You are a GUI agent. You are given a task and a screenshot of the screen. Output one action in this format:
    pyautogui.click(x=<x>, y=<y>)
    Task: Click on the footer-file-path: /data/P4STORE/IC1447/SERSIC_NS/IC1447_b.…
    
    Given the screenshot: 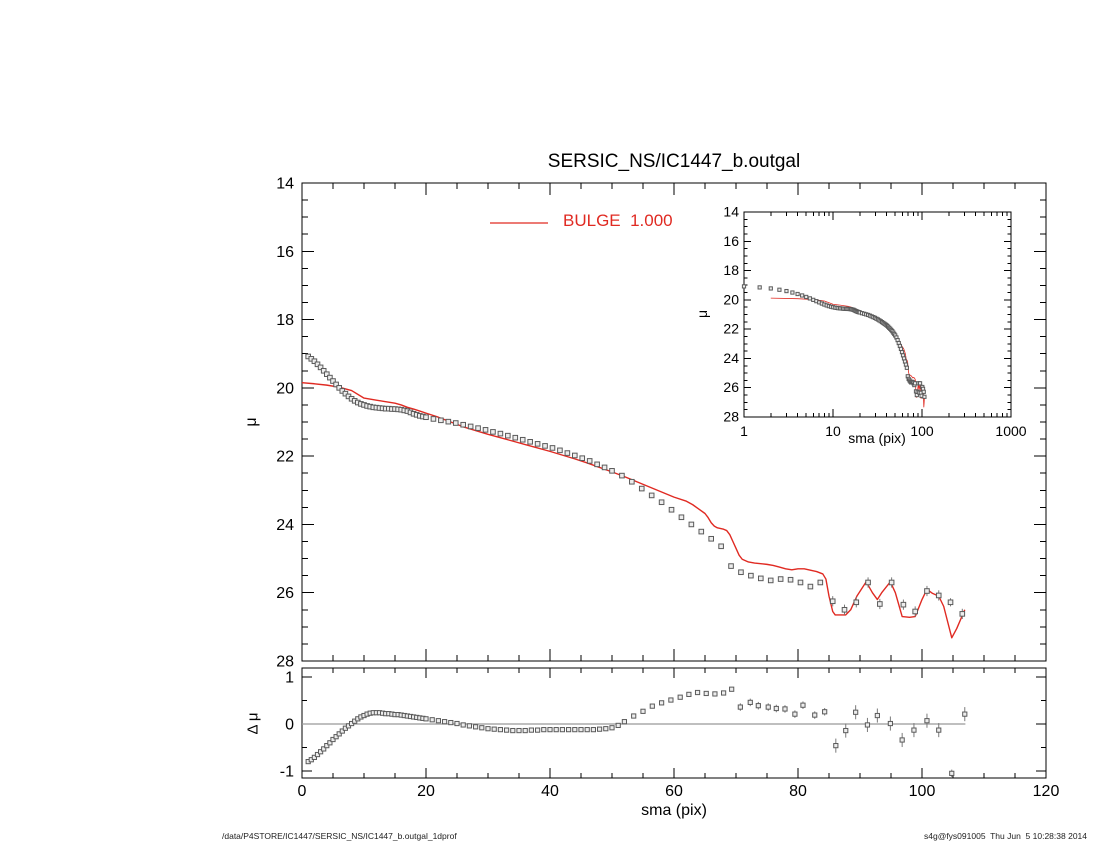 What is the action you would take?
    pyautogui.click(x=339, y=836)
    